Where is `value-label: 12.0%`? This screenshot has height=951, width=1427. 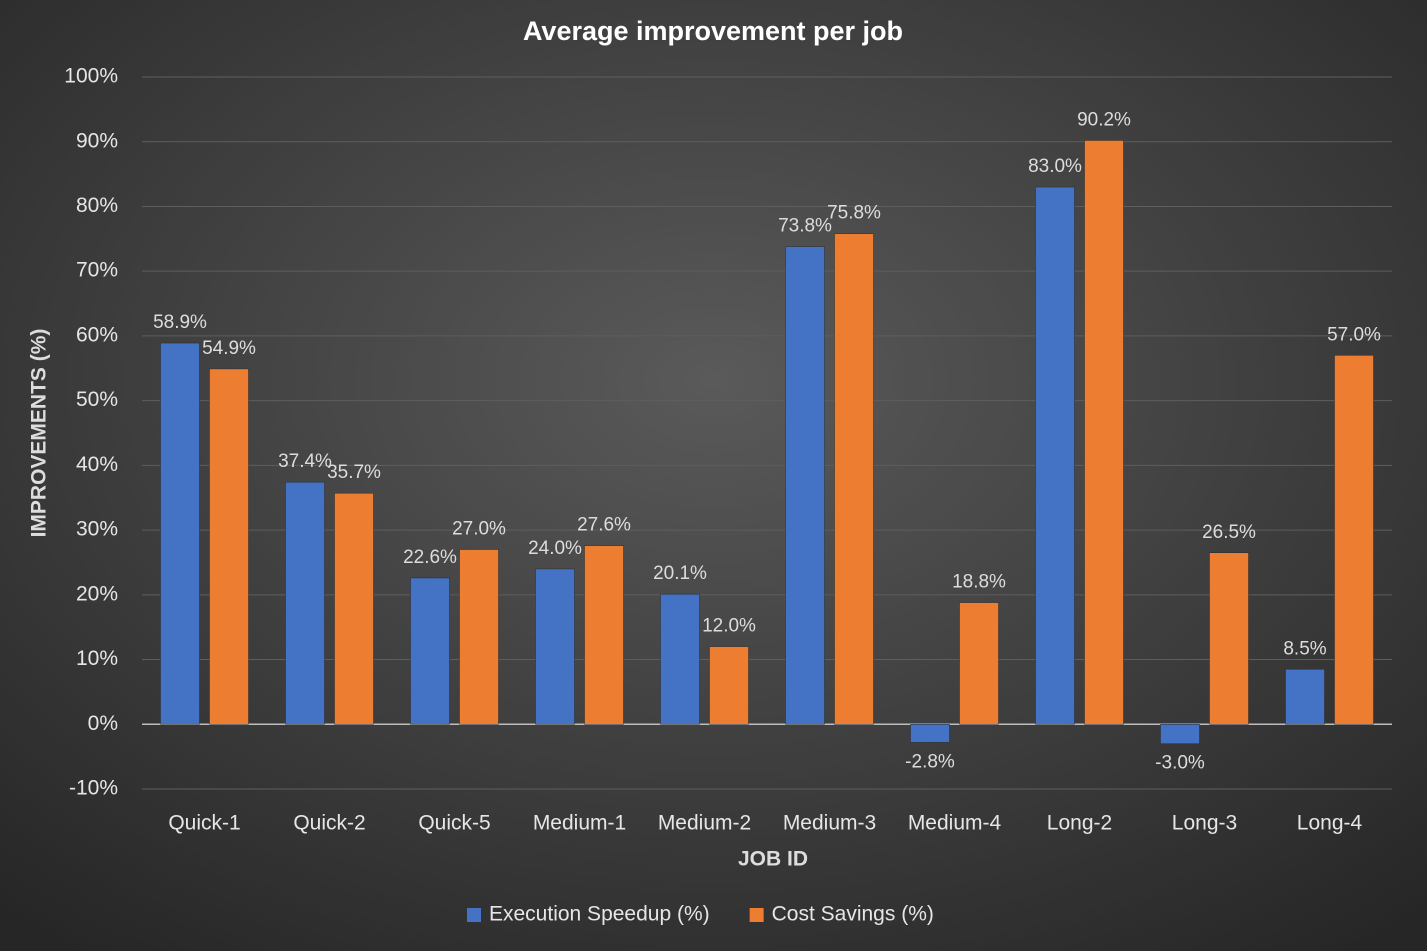
value-label: 12.0% is located at coordinates (729, 626).